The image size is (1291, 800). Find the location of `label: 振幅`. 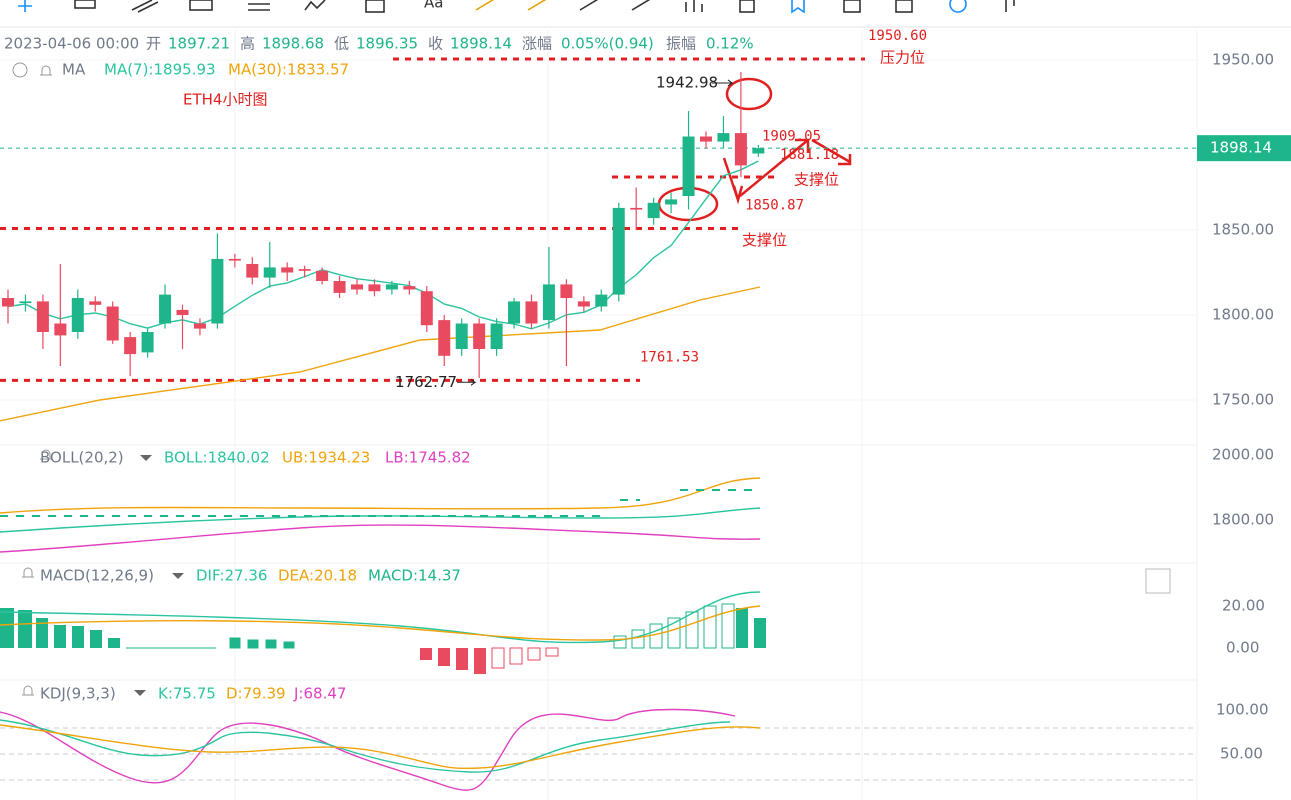

label: 振幅 is located at coordinates (681, 44).